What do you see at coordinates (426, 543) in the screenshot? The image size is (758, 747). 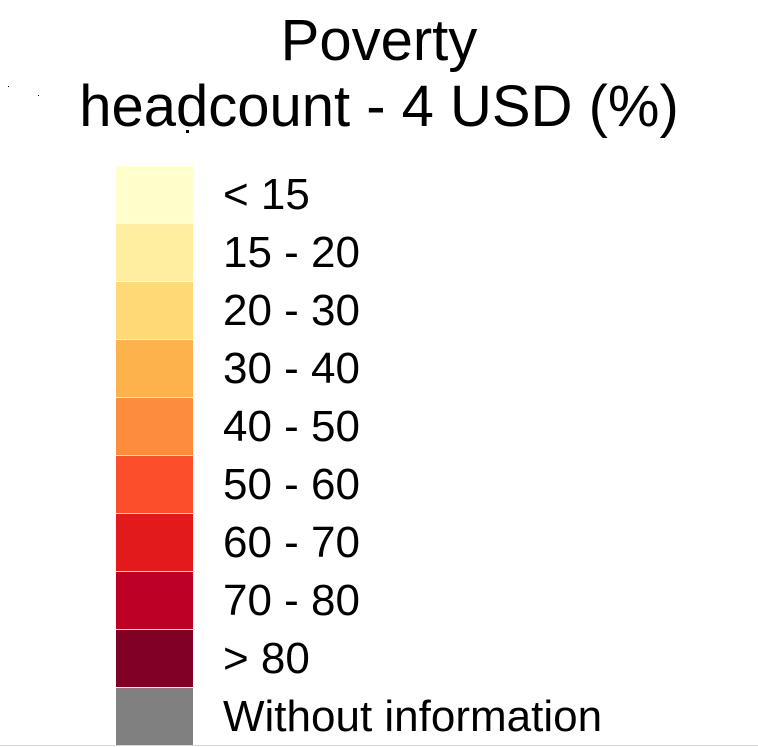 I see `legend-item: 60 - 70` at bounding box center [426, 543].